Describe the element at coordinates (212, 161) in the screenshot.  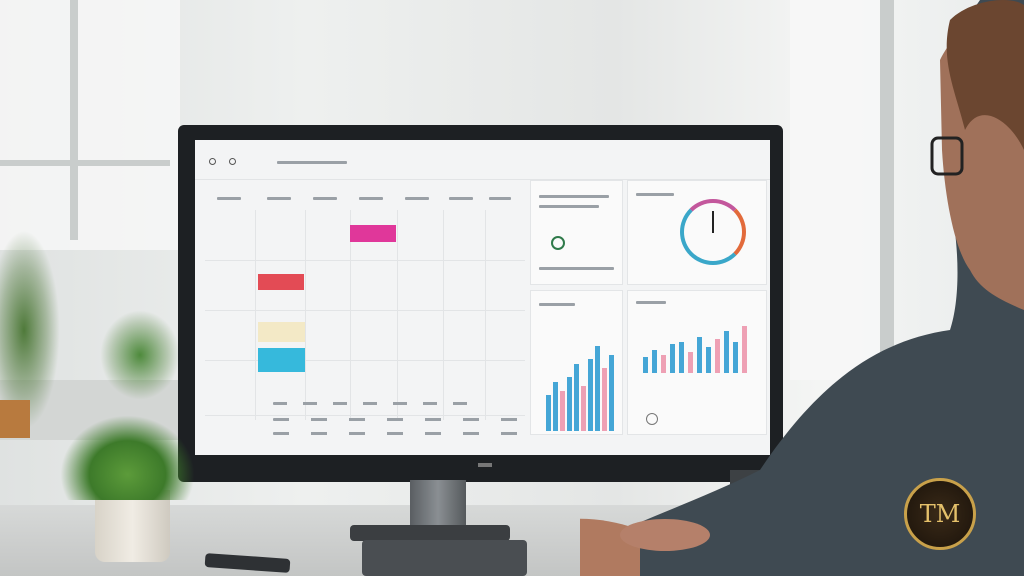
I see `menu-icon` at that location.